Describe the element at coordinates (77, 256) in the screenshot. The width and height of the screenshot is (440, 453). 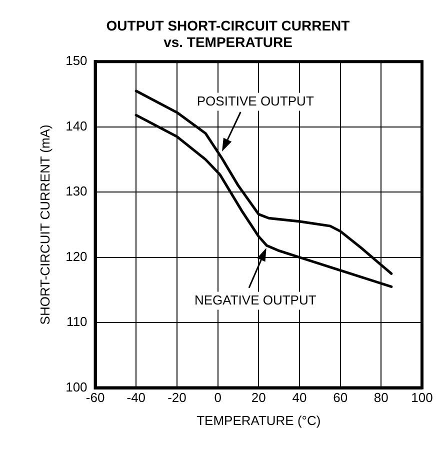
I see `y-tick-label: 120` at that location.